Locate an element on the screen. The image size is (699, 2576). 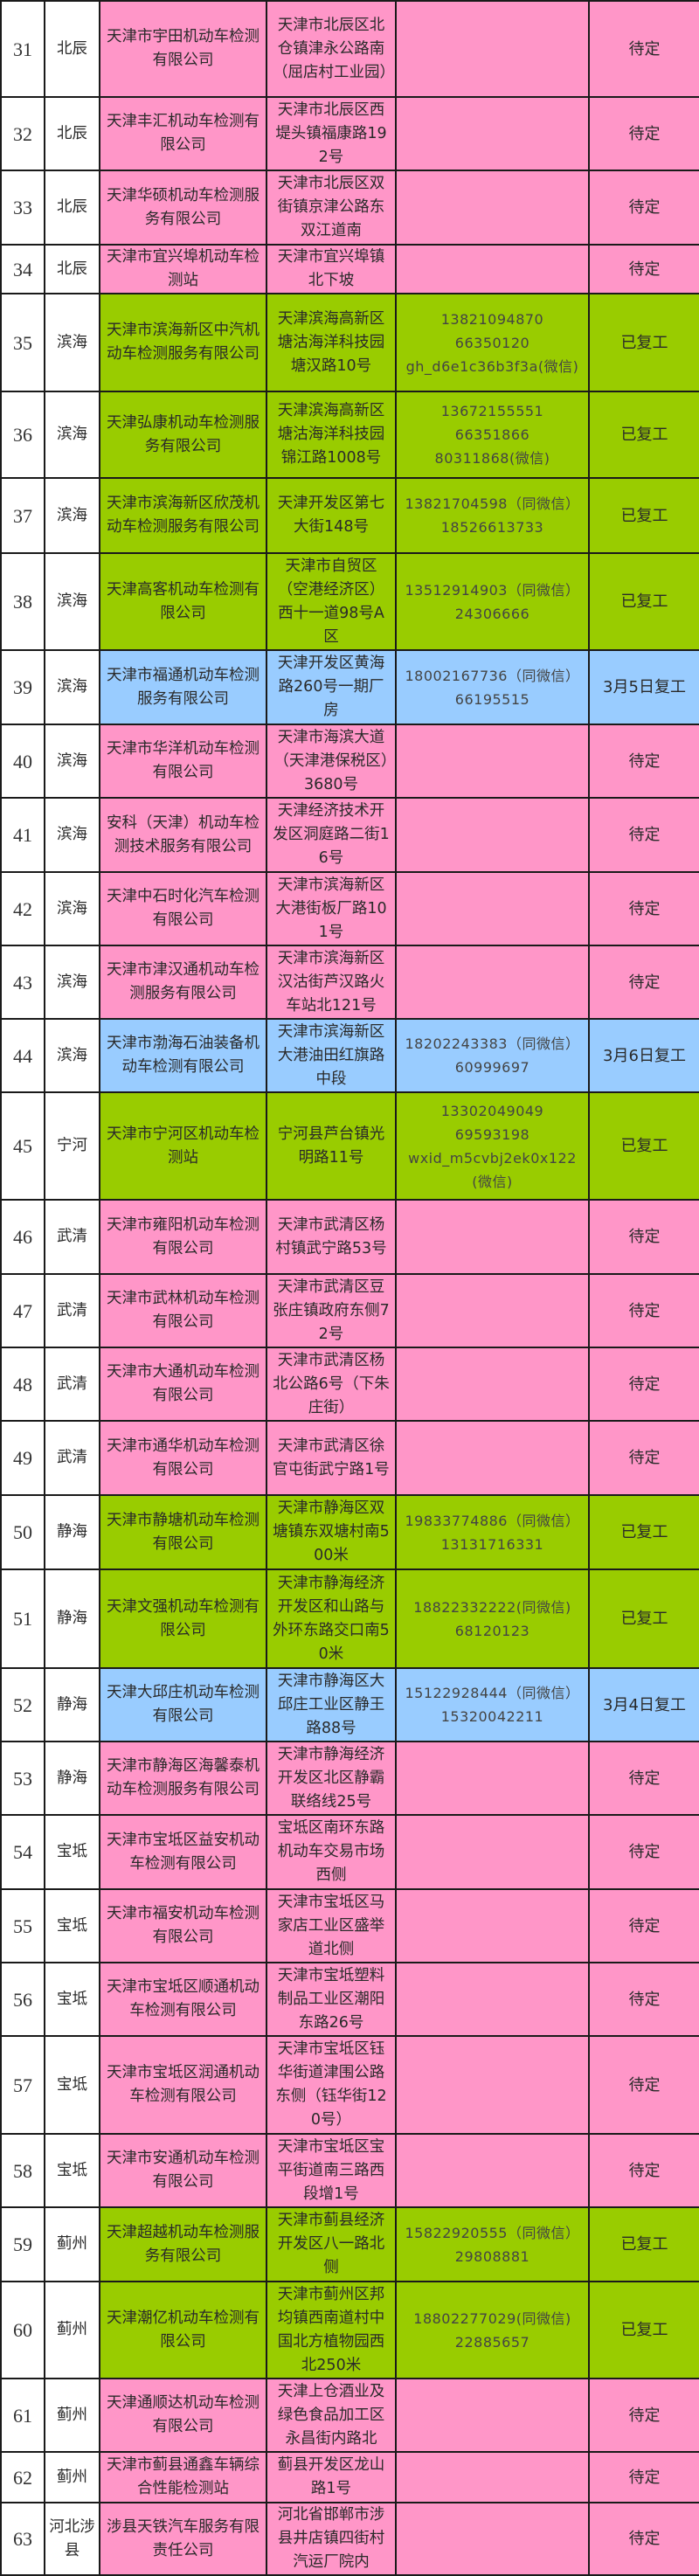
address-cell: 天津市北辰区北仓镇津永公路南（屈店村工业园） is located at coordinates (332, 49).